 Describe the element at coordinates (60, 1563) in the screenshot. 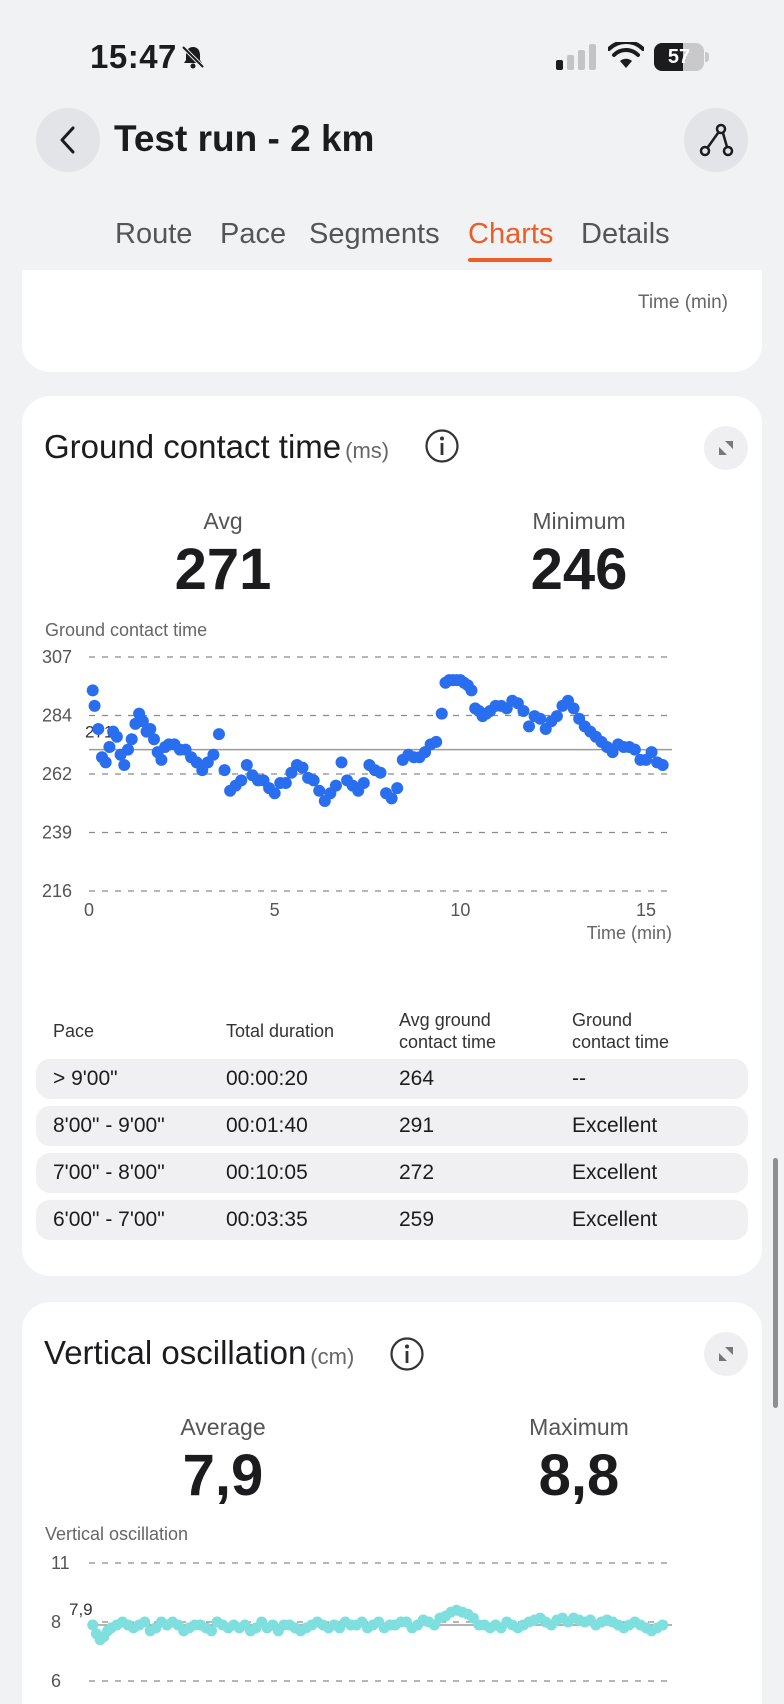

I see `y-tick-label: 11` at that location.